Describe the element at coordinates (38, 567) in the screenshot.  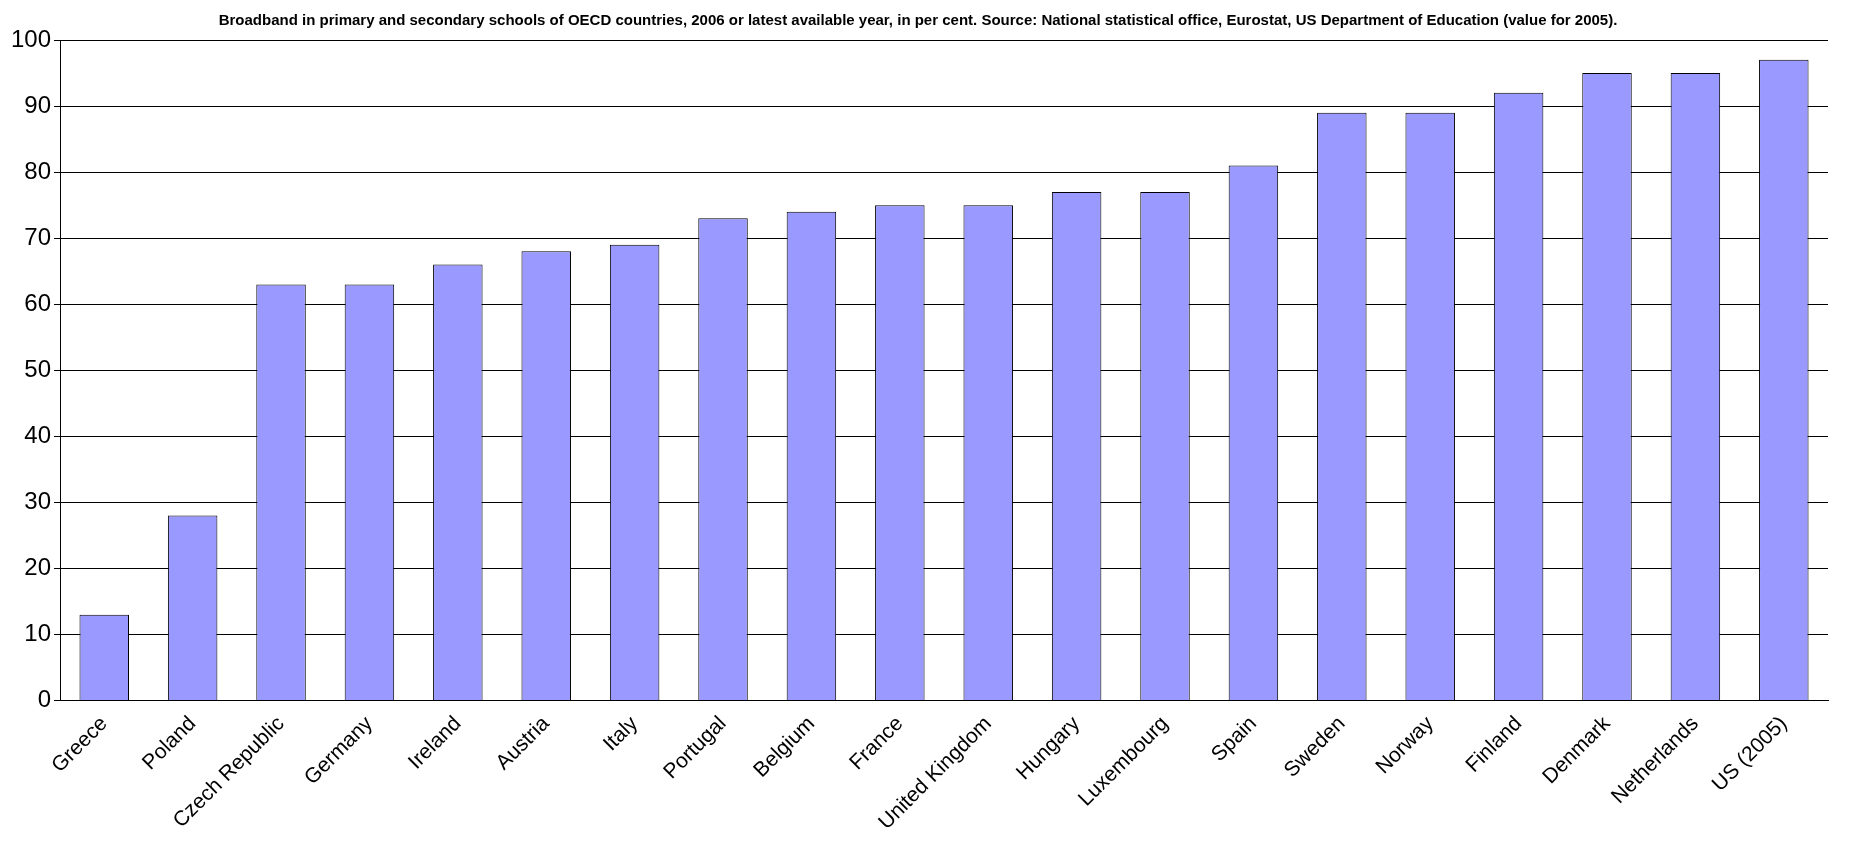
I see `y-tick-label: 20` at that location.